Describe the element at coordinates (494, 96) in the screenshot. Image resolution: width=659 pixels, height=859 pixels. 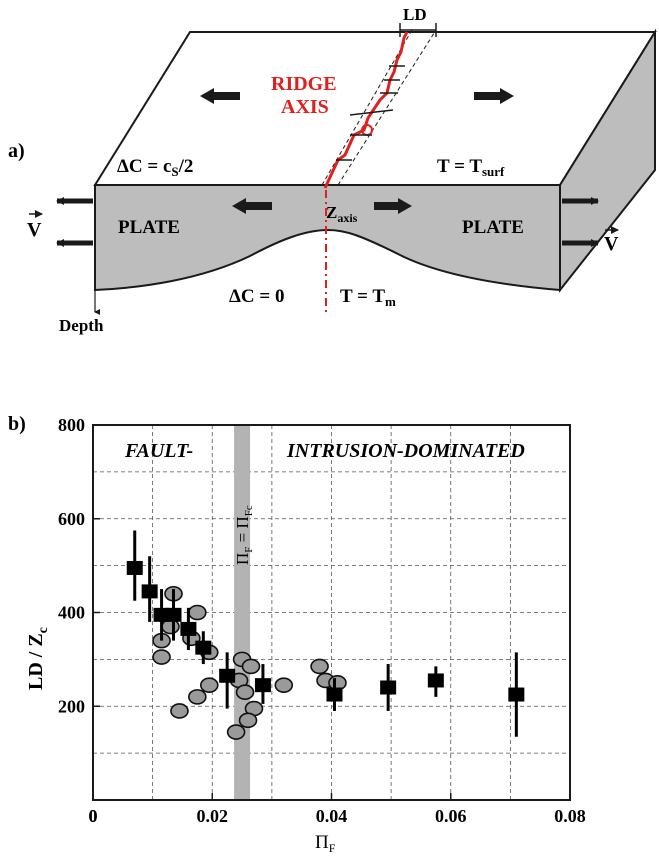
I see `spreading-arrow-right-icon` at that location.